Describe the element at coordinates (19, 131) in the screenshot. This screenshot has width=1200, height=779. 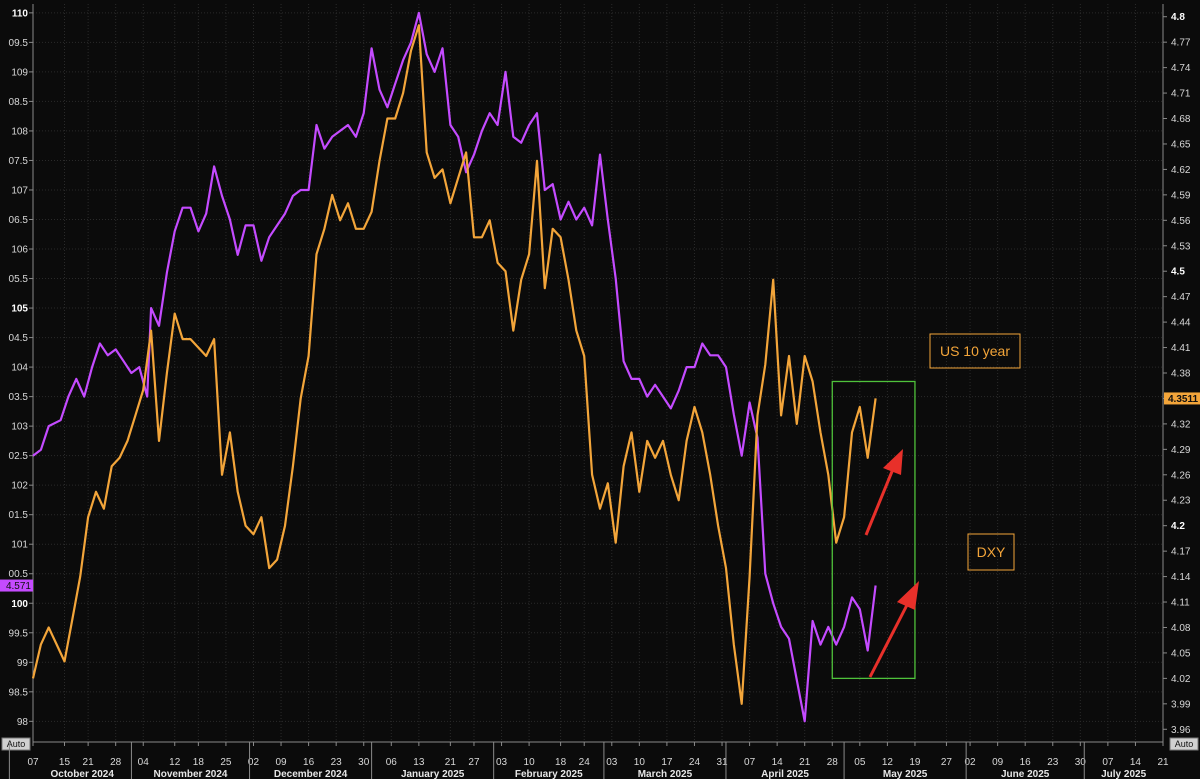
I see `left-tick-label: 108` at that location.